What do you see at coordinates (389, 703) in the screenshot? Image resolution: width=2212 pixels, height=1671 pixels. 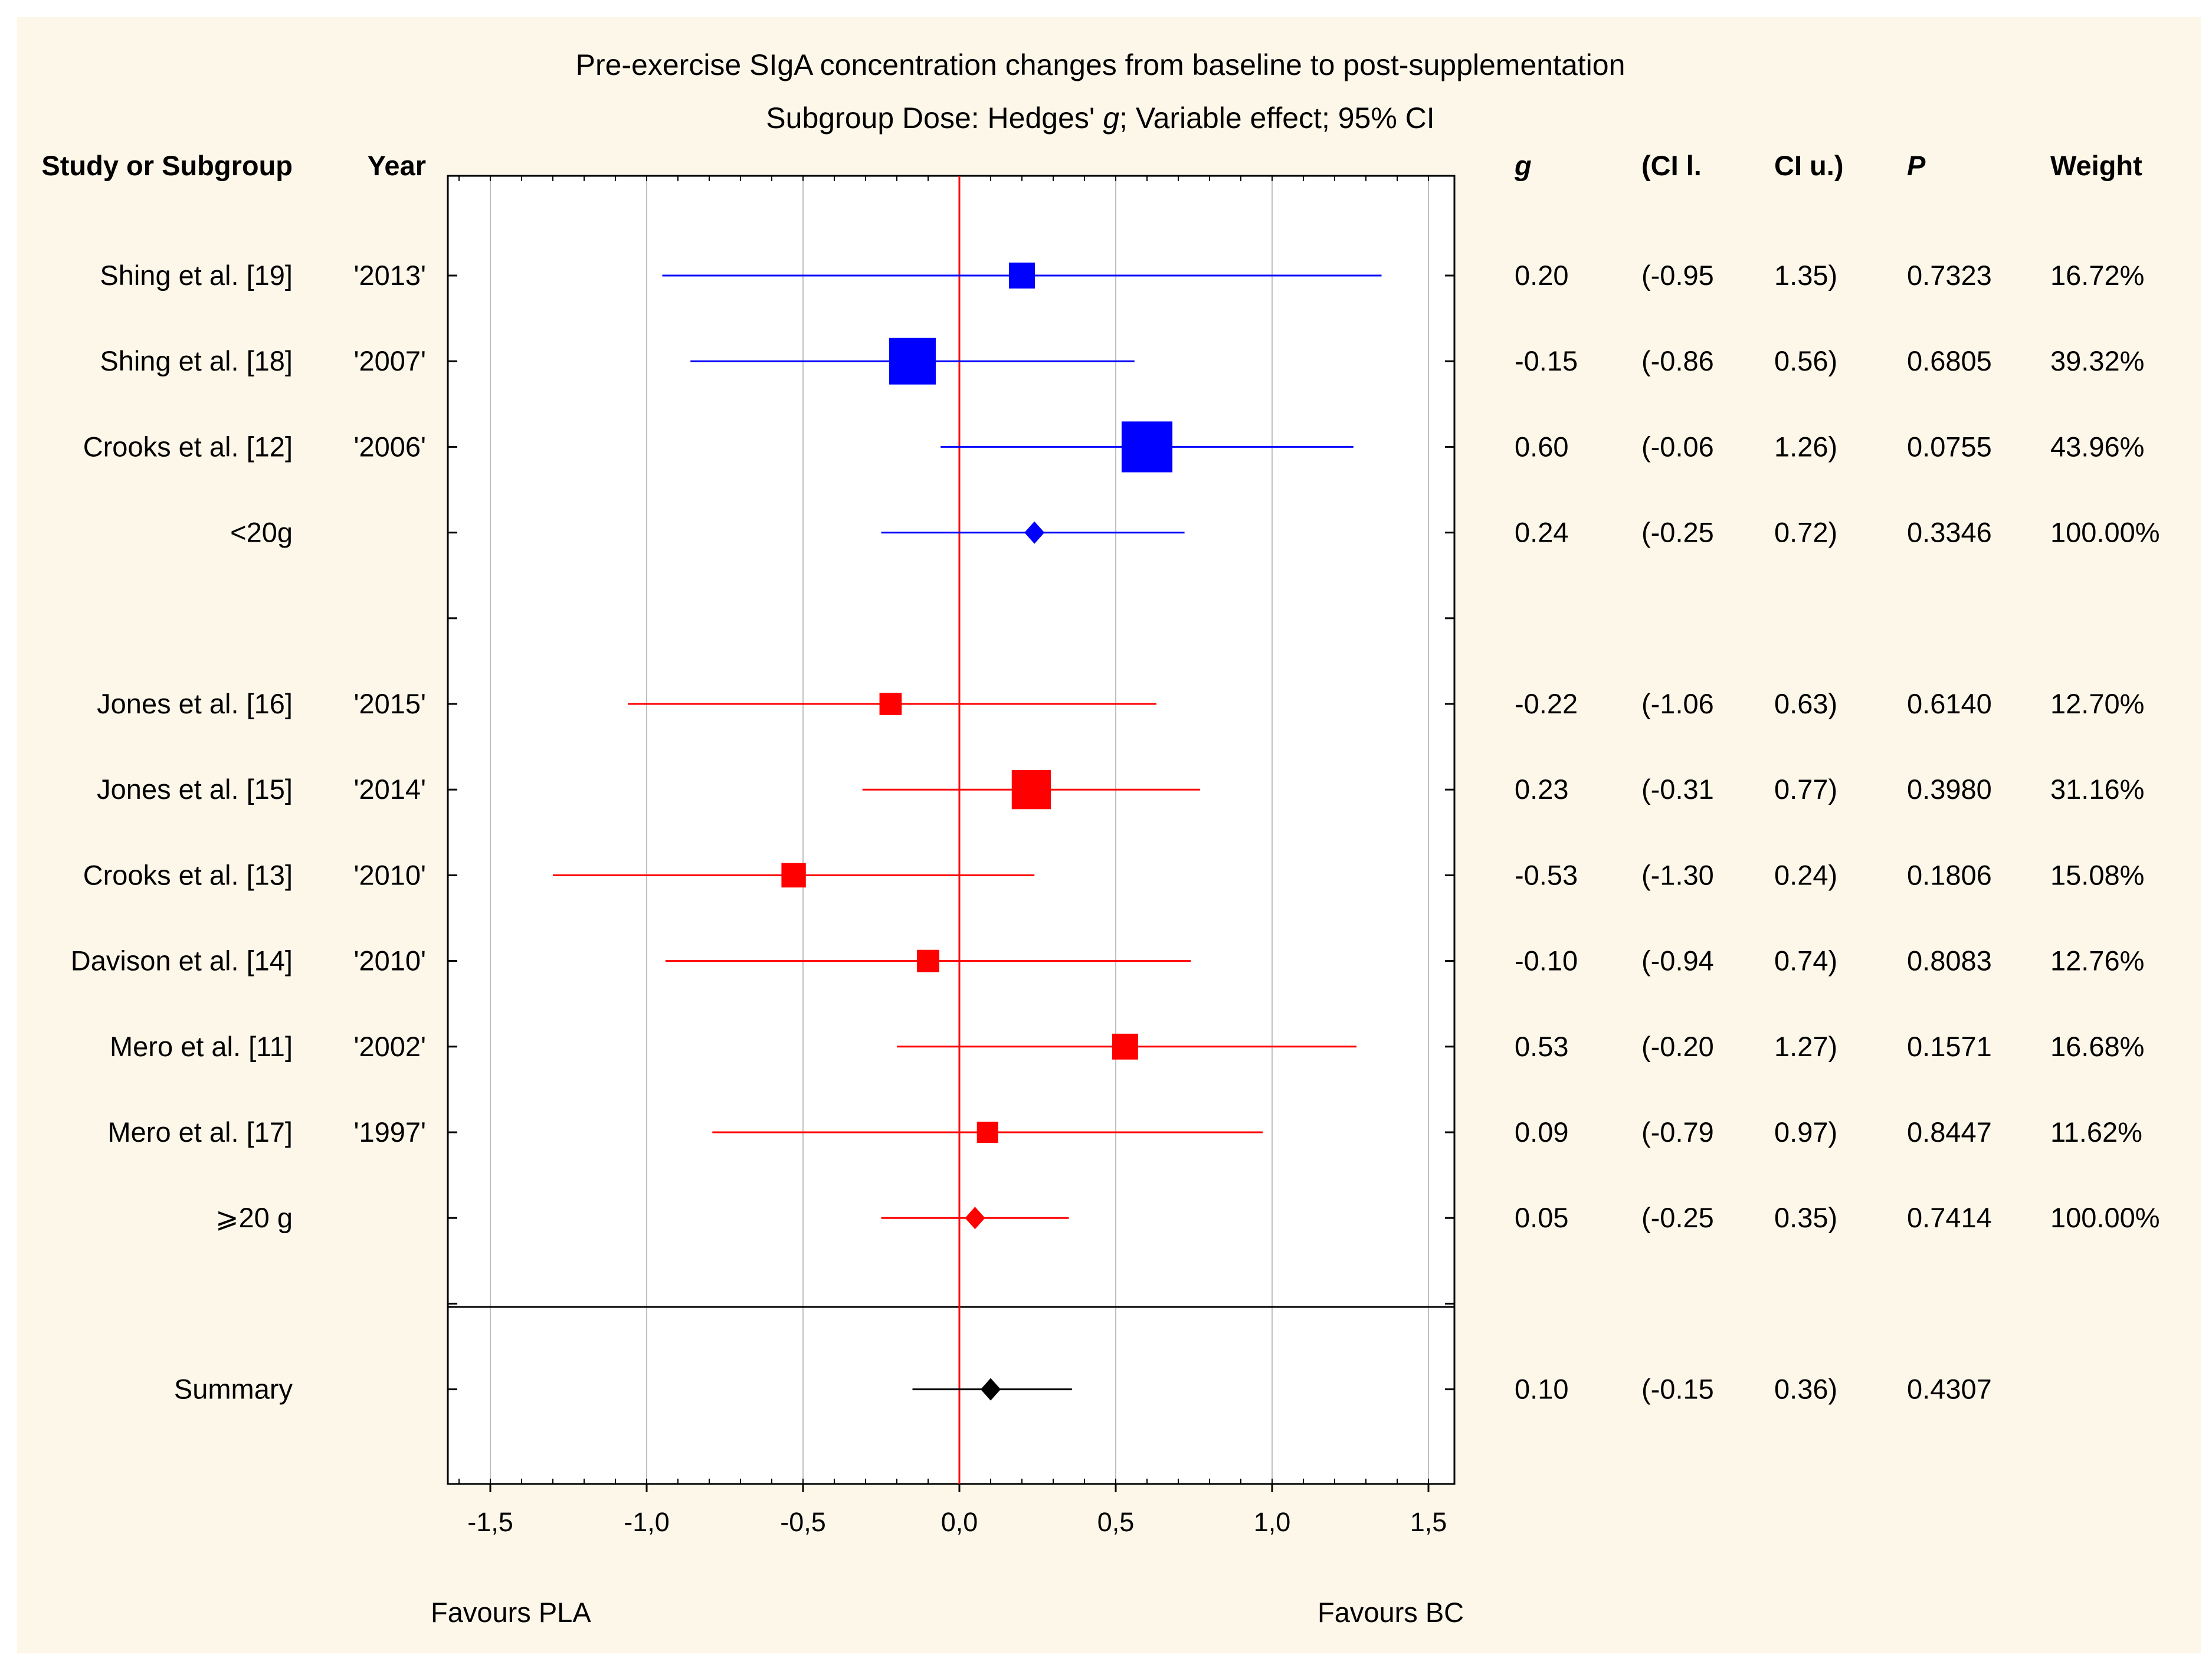 I see `year-label: '2015'` at bounding box center [389, 703].